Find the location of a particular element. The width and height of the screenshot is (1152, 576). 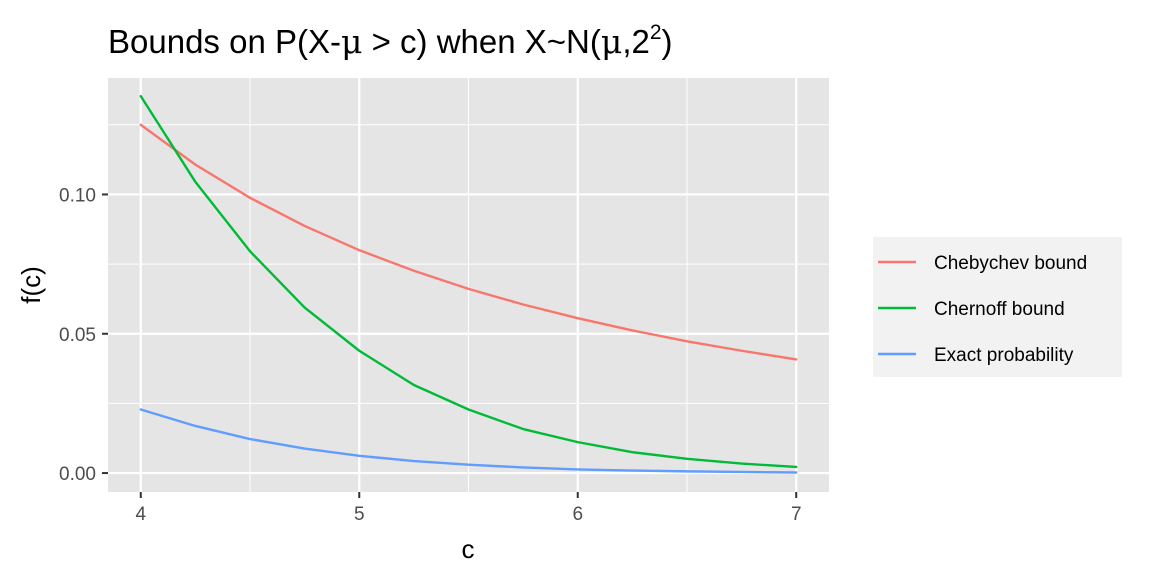

legend-label-chebychev-bound: Chebychev bound is located at coordinates (1010, 263).